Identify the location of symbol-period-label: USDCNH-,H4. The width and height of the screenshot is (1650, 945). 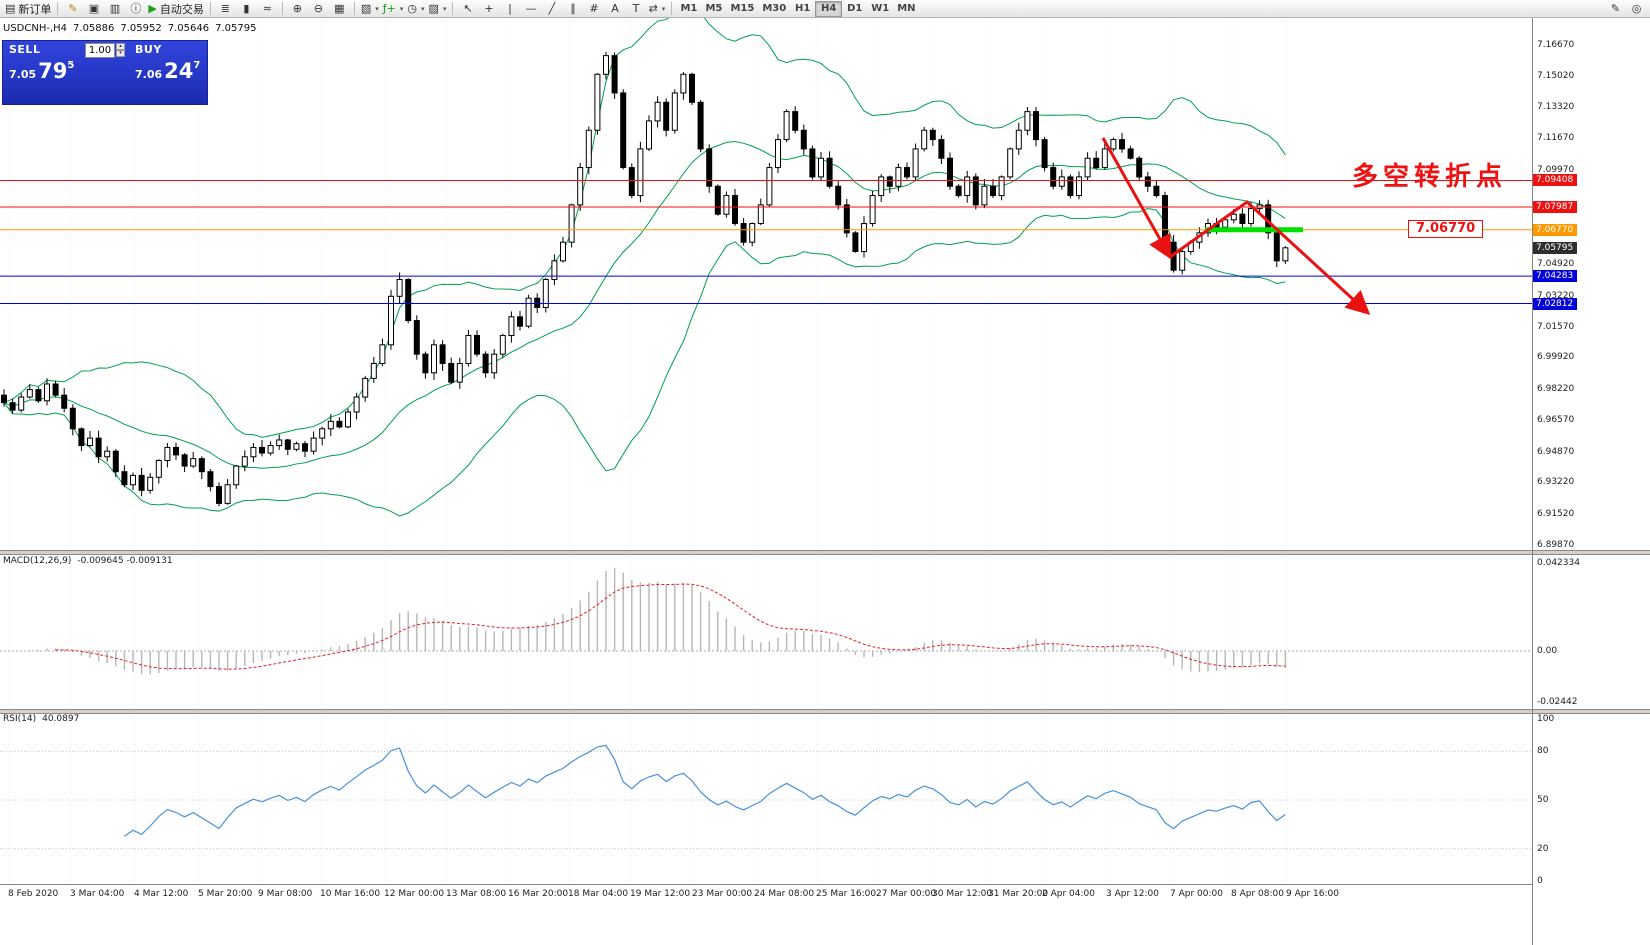
(35, 28).